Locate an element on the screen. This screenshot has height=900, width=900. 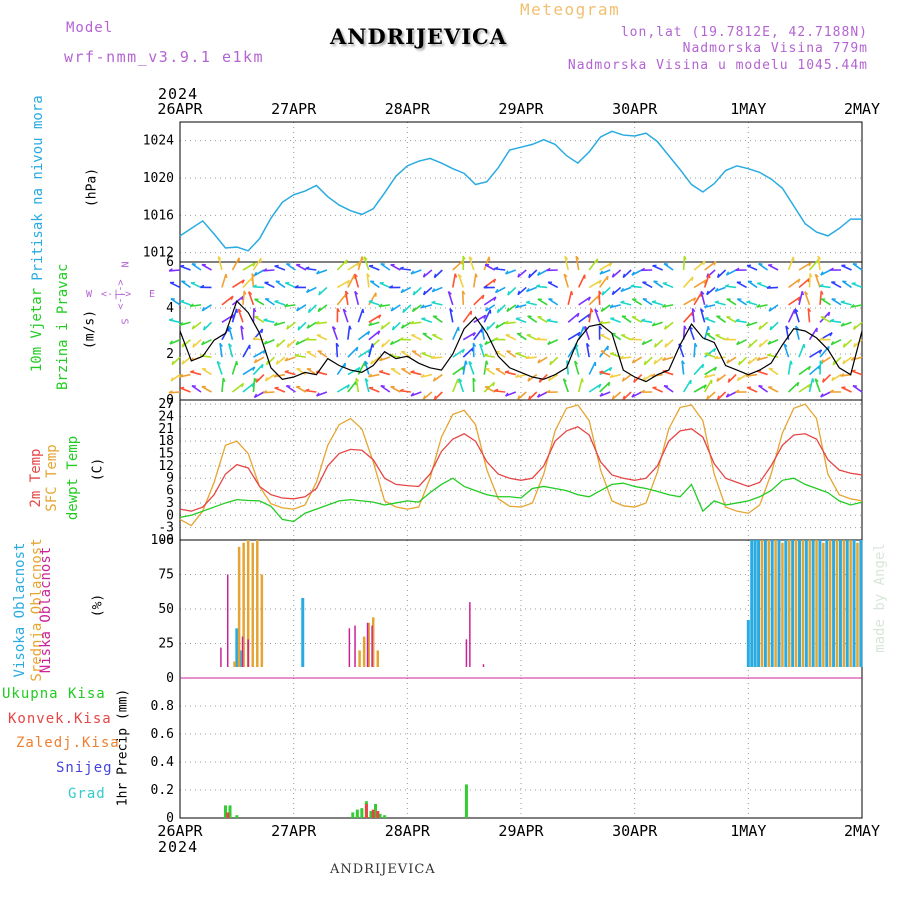
cloud-low-bar is located at coordinates (367, 644).